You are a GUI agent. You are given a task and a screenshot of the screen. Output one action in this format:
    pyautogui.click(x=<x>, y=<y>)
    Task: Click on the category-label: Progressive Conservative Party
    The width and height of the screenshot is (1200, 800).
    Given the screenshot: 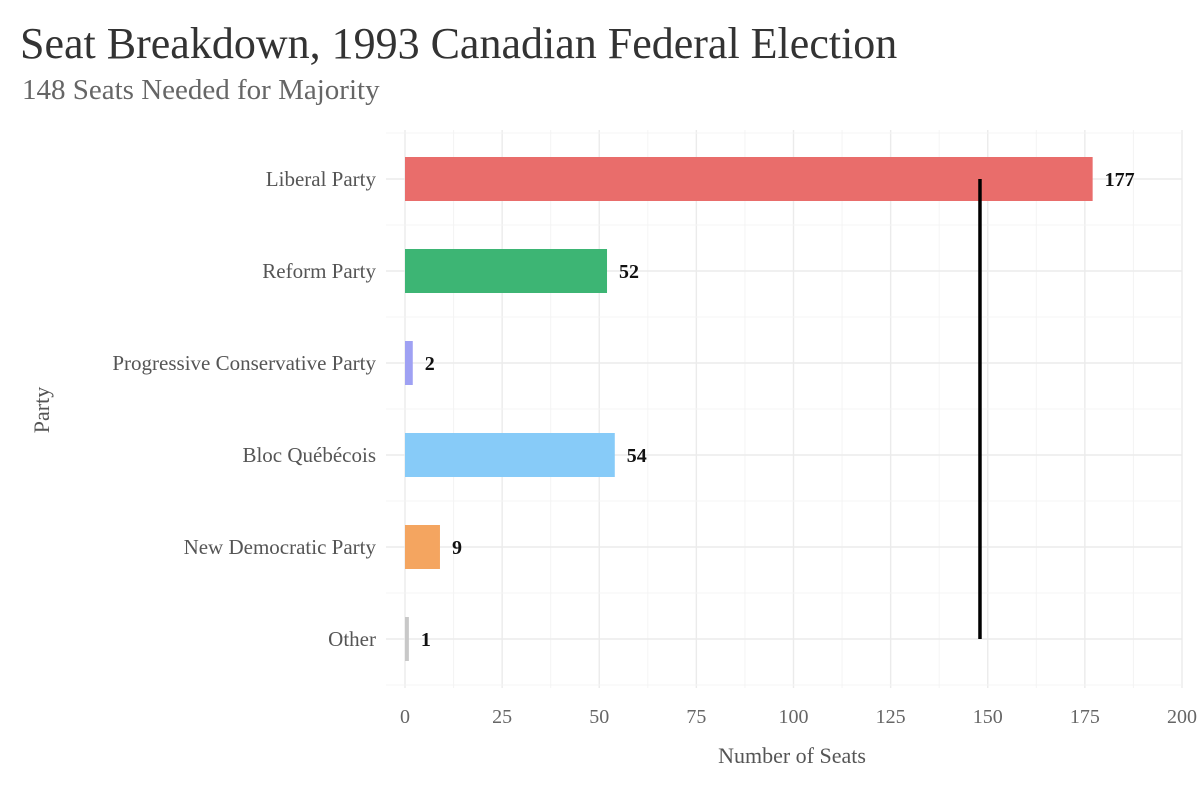 What is the action you would take?
    pyautogui.click(x=244, y=363)
    